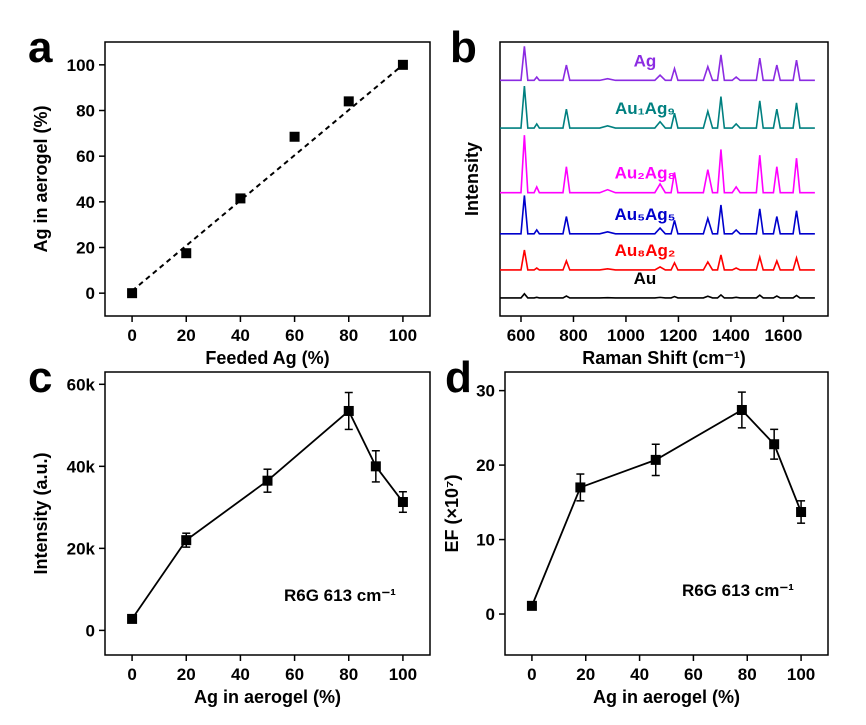 The height and width of the screenshot is (725, 866). I want to click on y-tick-label: 40, so click(85, 202).